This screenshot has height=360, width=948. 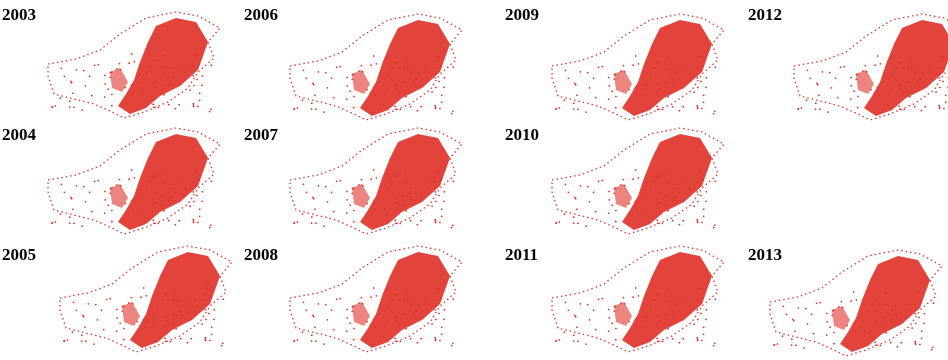 What do you see at coordinates (765, 254) in the screenshot?
I see `year-label: 2013` at bounding box center [765, 254].